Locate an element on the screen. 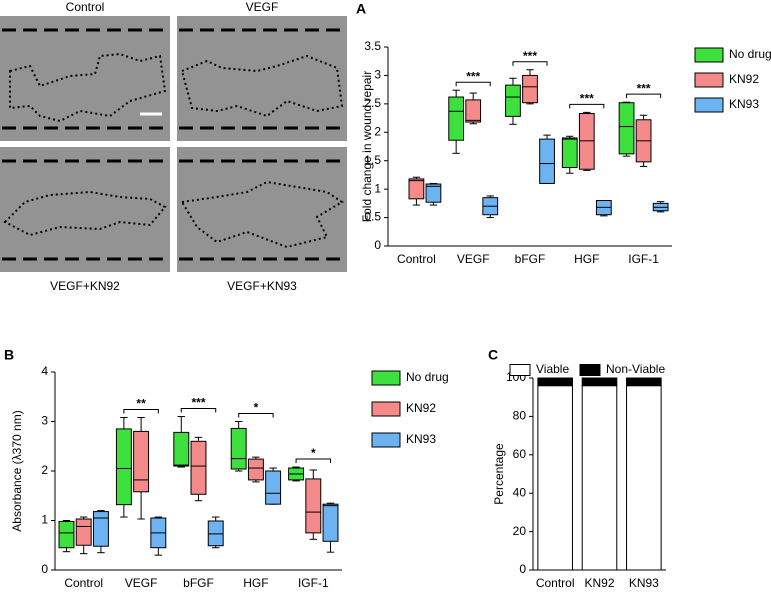 Image resolution: width=771 pixels, height=593 pixels. y-tick-label: 1.5 is located at coordinates (372, 160).